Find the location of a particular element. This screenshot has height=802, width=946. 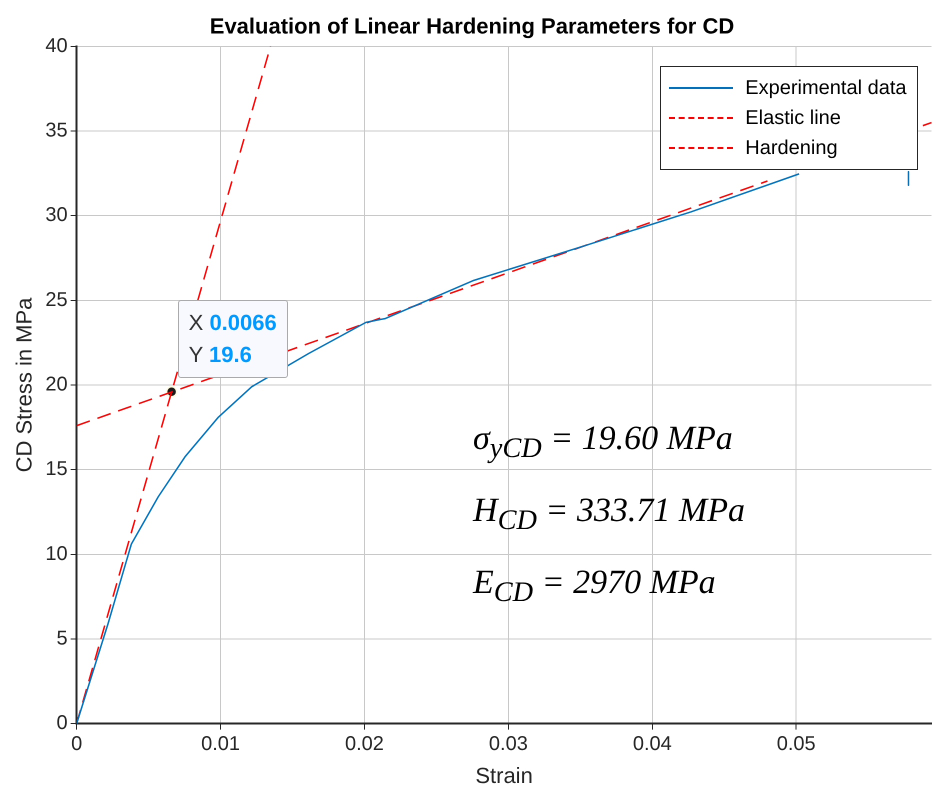

y-tick-label: 20 is located at coordinates (56, 385).